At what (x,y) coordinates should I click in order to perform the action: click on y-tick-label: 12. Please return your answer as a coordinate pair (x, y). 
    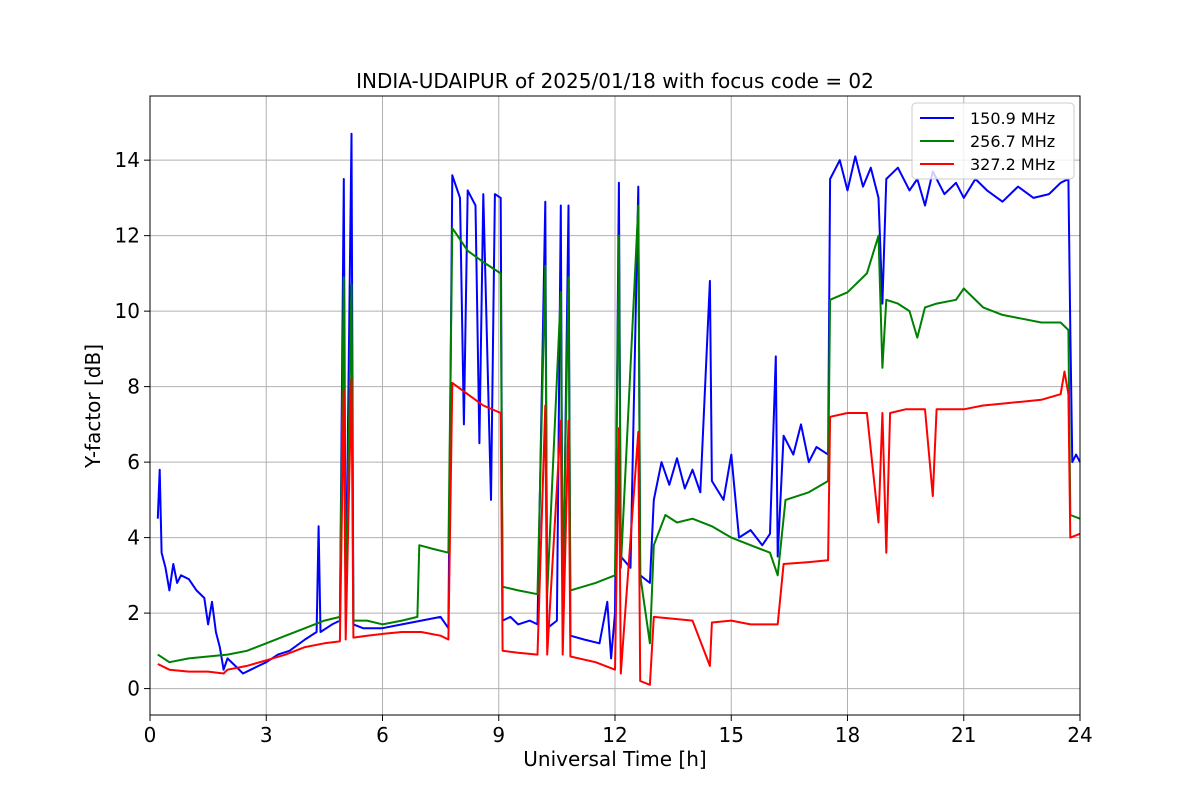
    Looking at the image, I should click on (127, 236).